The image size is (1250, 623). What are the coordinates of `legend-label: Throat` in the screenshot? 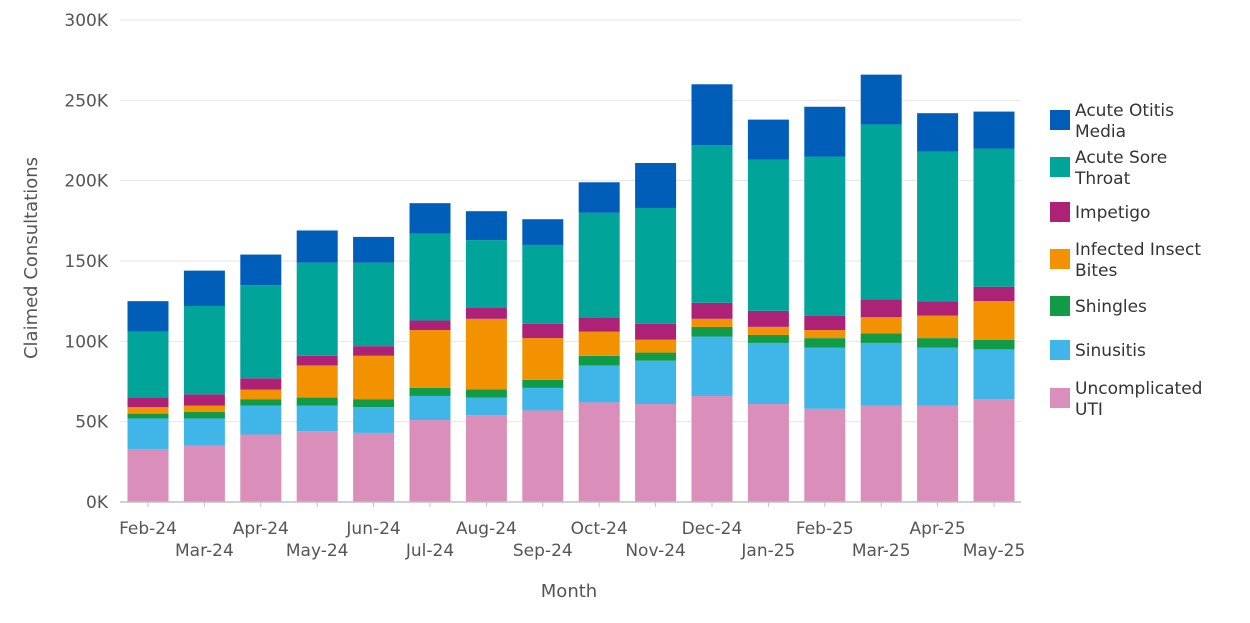 It's located at (1102, 179).